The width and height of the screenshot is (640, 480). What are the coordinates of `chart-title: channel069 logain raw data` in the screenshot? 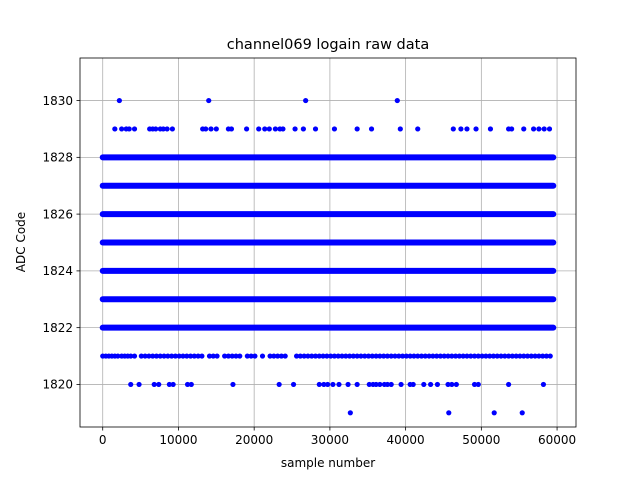 It's located at (328, 45).